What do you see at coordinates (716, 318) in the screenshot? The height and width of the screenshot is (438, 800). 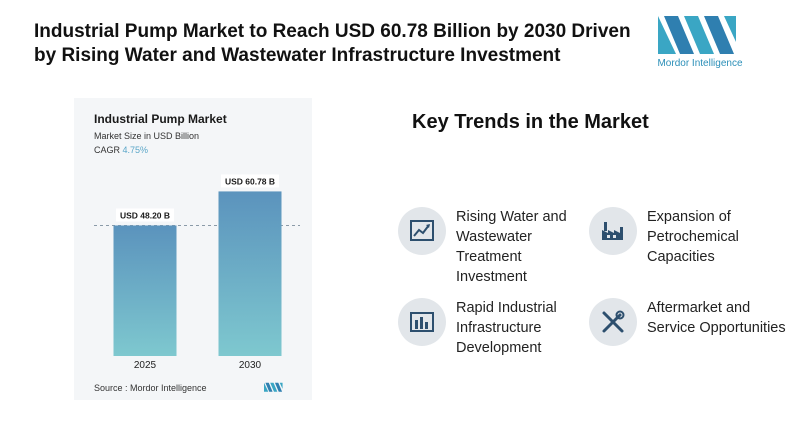 I see `trend-label: Aftermarket and Service Opportunities` at bounding box center [716, 318].